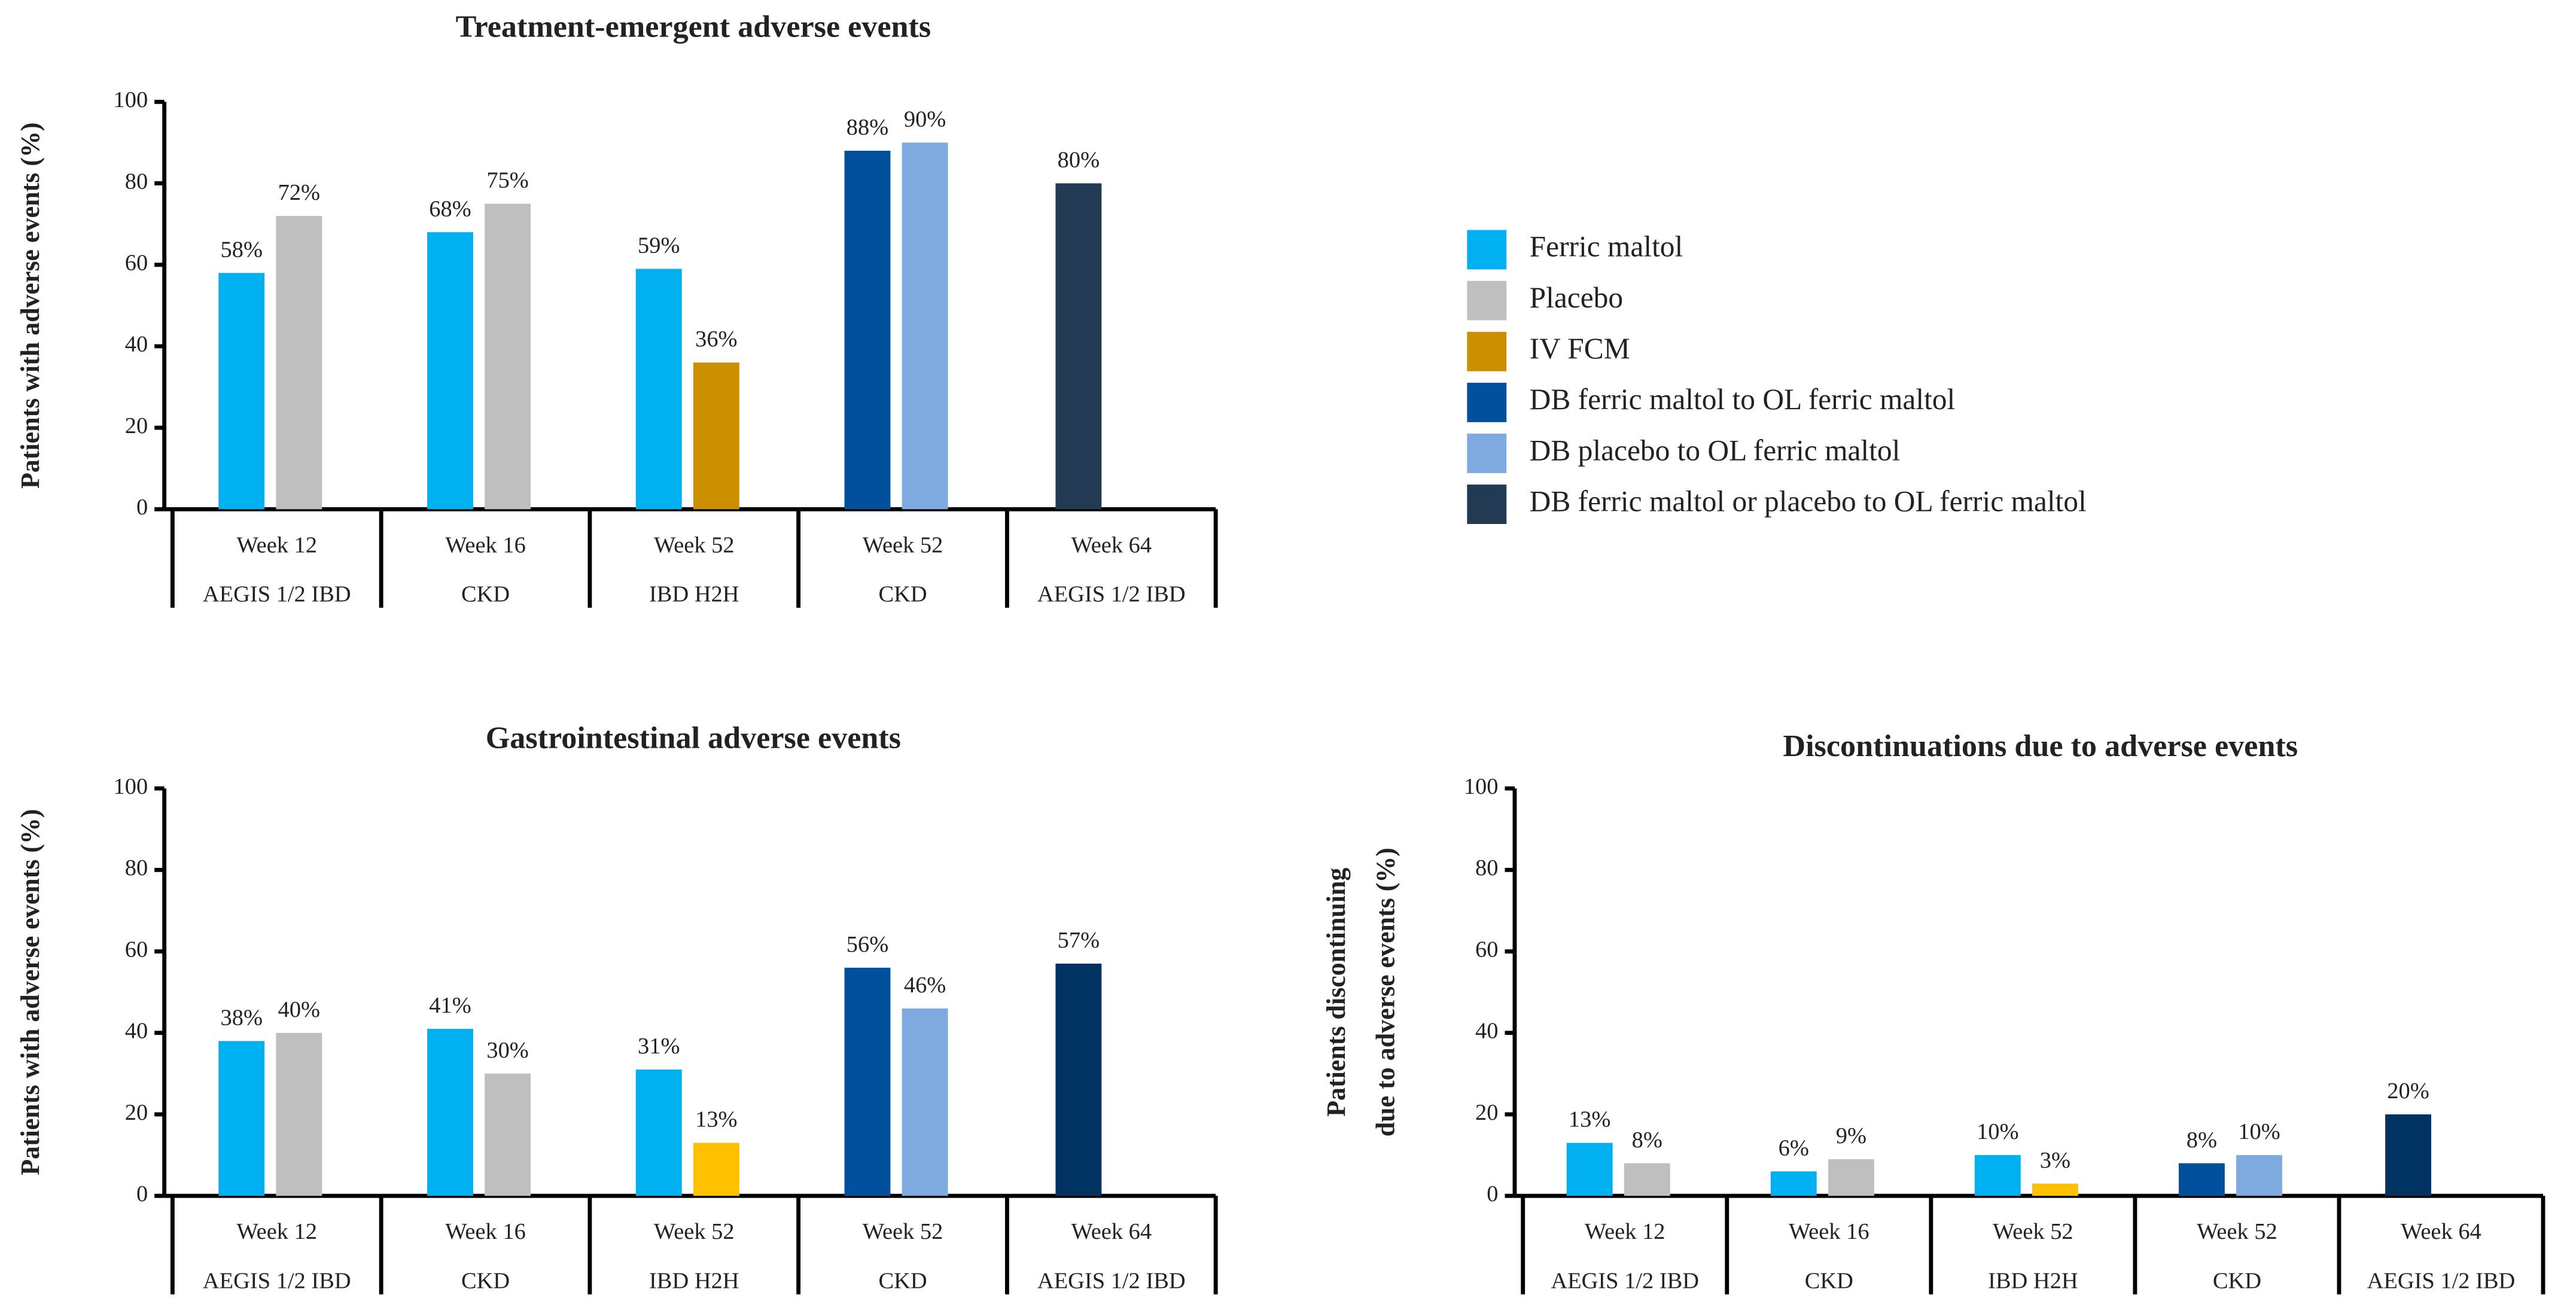 This screenshot has width=2576, height=1310. What do you see at coordinates (2055, 1160) in the screenshot?
I see `data-label: 3%` at bounding box center [2055, 1160].